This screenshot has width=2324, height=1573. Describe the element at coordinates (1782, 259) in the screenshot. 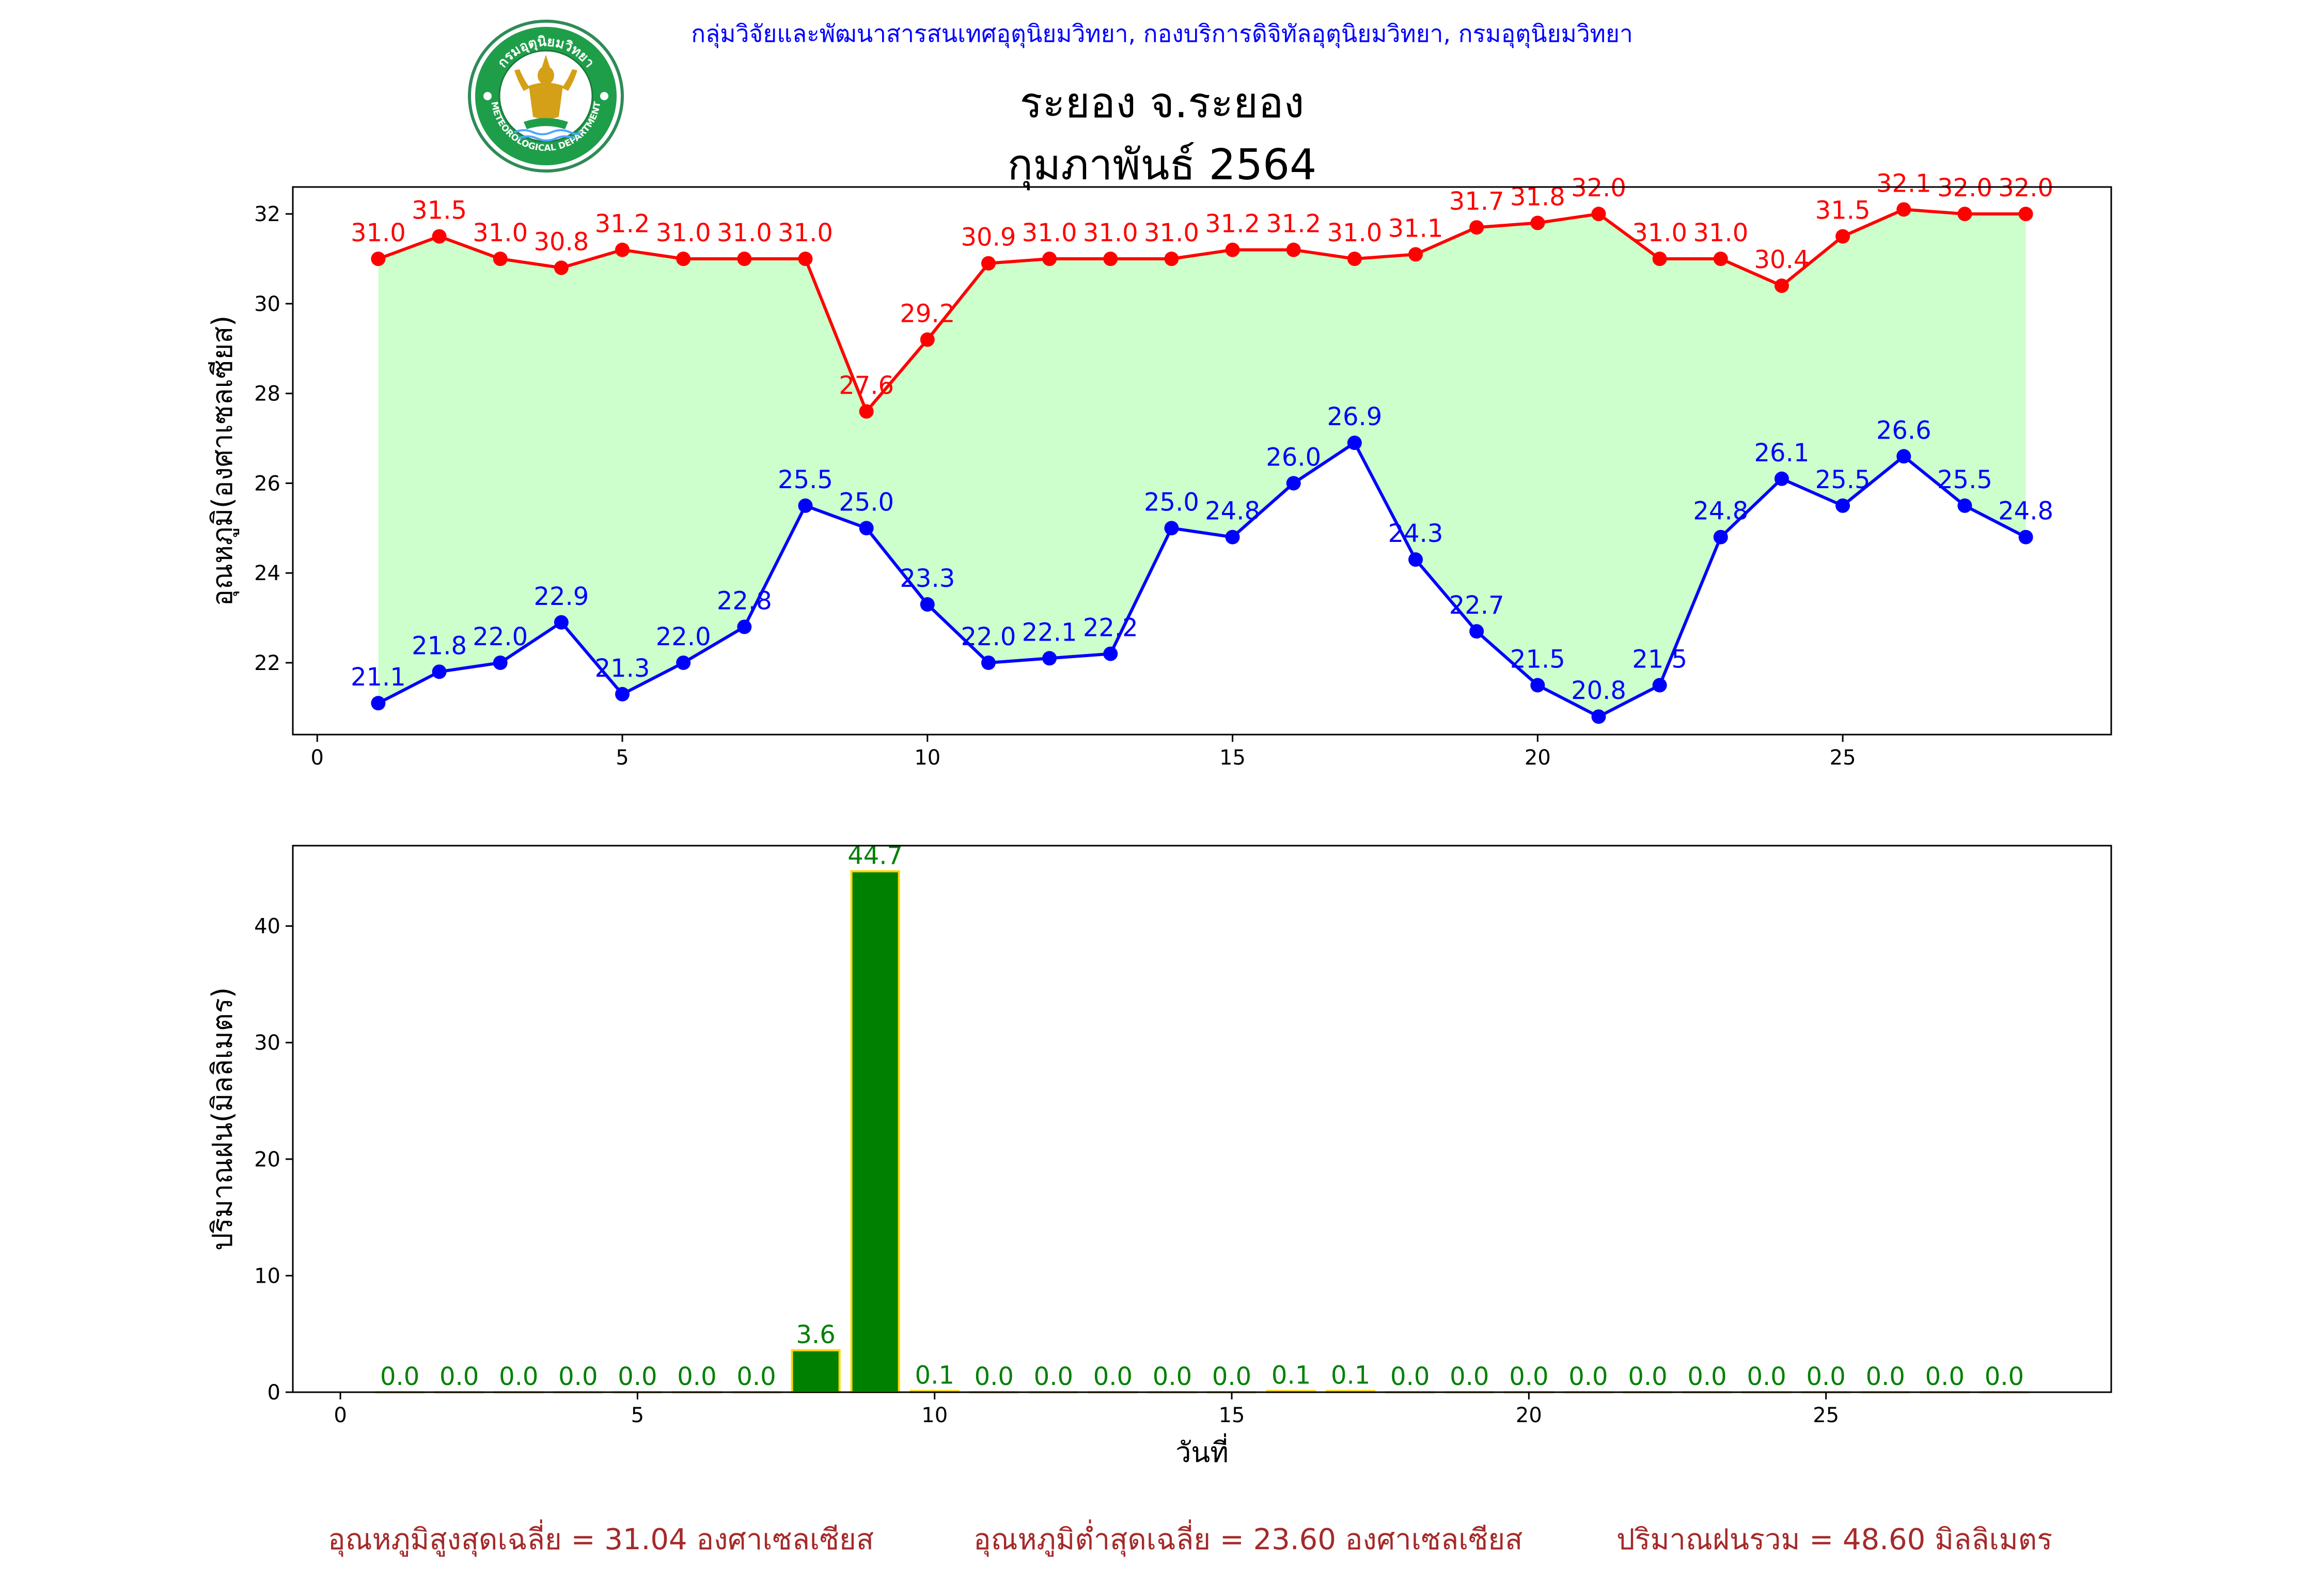

I see `max-temperature-data-label: 30.4` at that location.